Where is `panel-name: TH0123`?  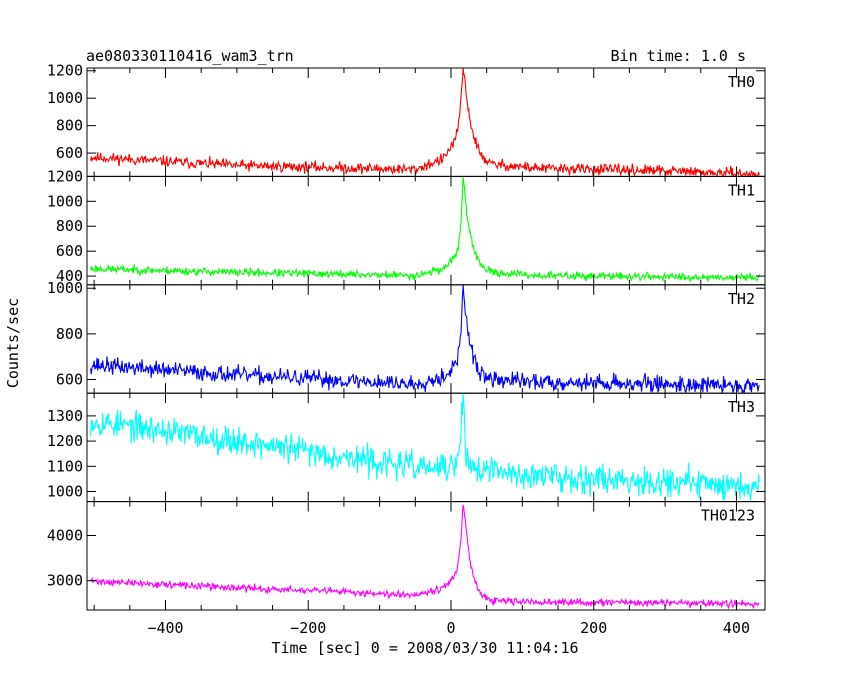 panel-name: TH0123 is located at coordinates (728, 516).